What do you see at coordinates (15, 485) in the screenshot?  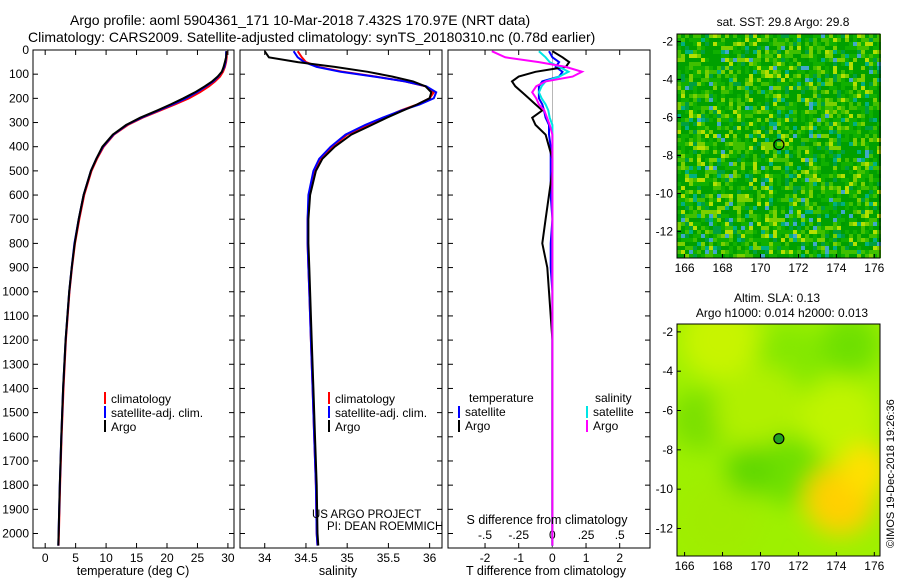 I see `depth-tick-label: 1800` at bounding box center [15, 485].